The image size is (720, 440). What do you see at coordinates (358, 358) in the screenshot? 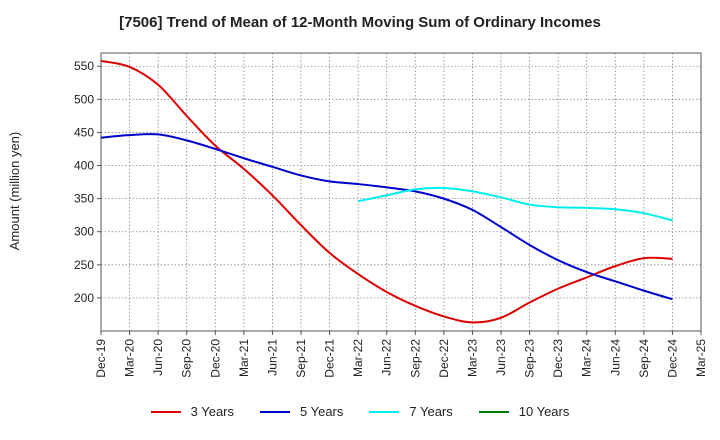
I see `x-tick-label: Mar-22` at bounding box center [358, 358].